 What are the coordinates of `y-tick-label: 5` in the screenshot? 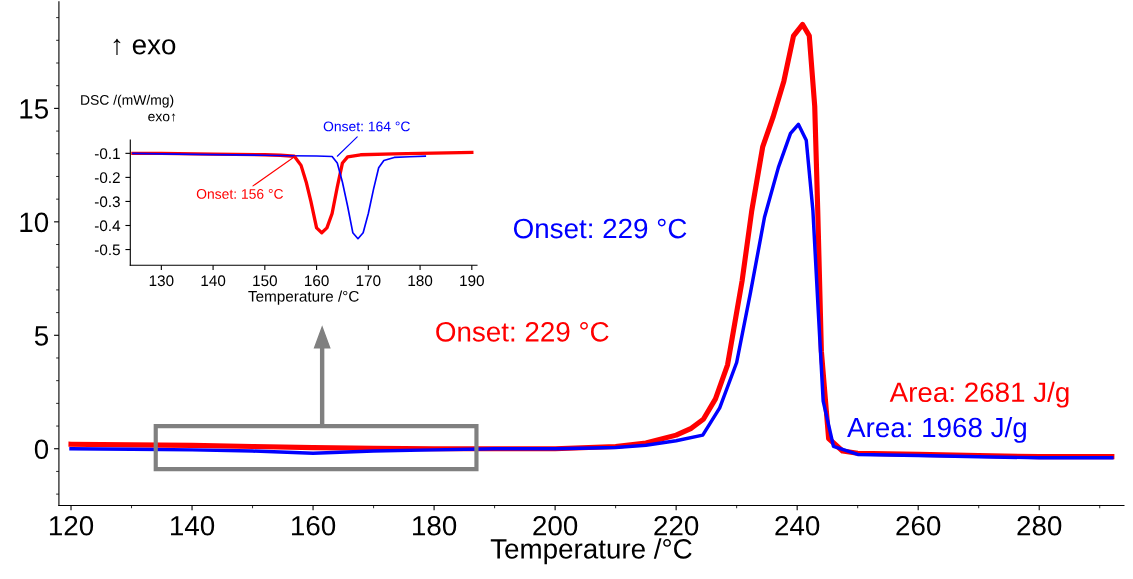 It's located at (41, 336).